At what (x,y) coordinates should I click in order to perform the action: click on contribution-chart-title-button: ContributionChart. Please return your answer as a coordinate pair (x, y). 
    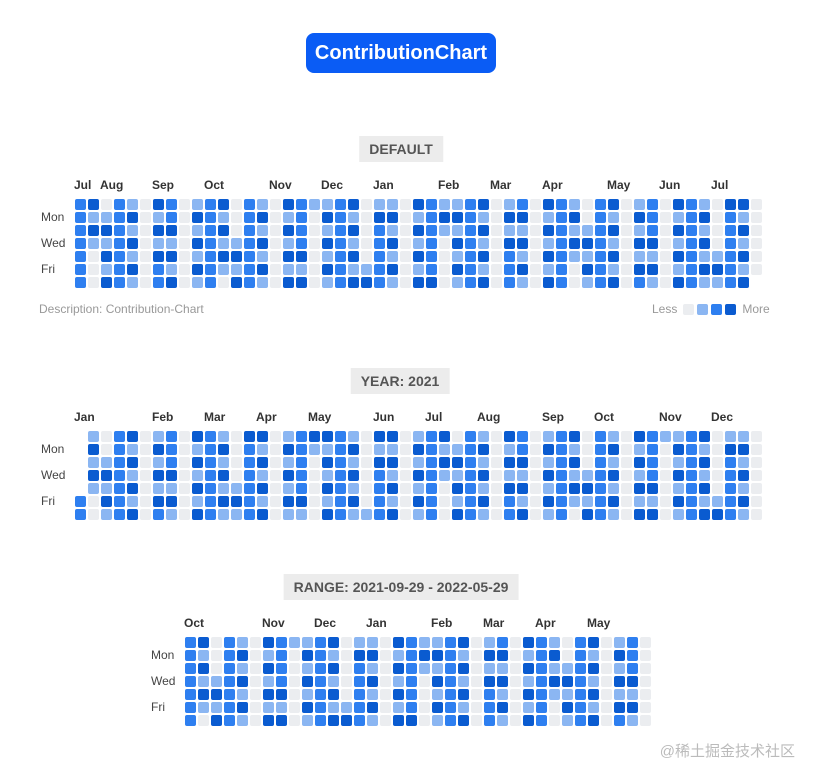
    Looking at the image, I should click on (401, 53).